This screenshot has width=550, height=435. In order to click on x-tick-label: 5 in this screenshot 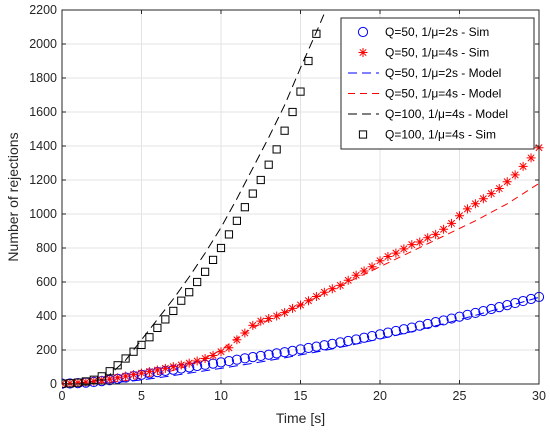, I will do `click(141, 396)`.